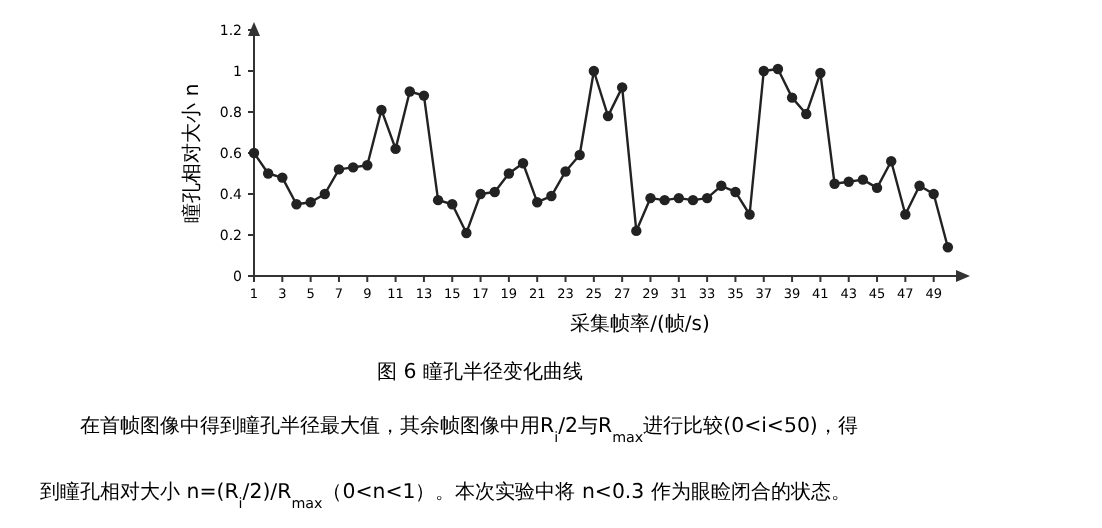 Image resolution: width=1102 pixels, height=528 pixels. What do you see at coordinates (469, 429) in the screenshot?
I see `text: 在首帧图像中得到瞳孔半径最大值，其余帧图像中用R$_{i}$/2与R$_{max}$进行比较(0<i<50)，得` at bounding box center [469, 429].